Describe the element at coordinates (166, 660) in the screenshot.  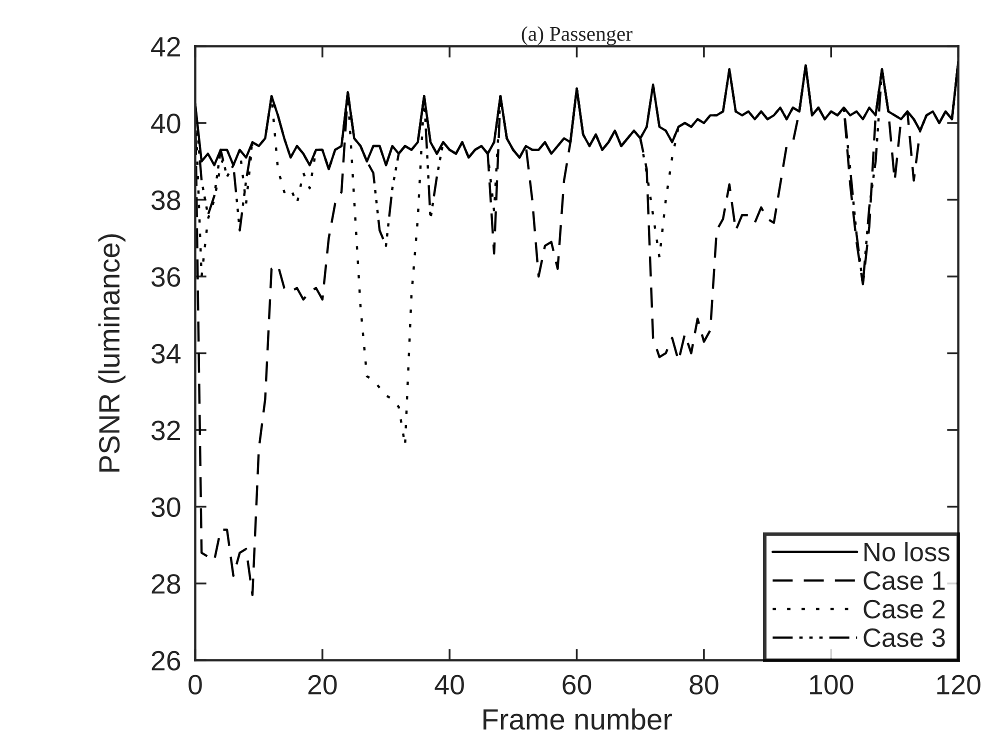
I see `y-tick-label: 26` at that location.